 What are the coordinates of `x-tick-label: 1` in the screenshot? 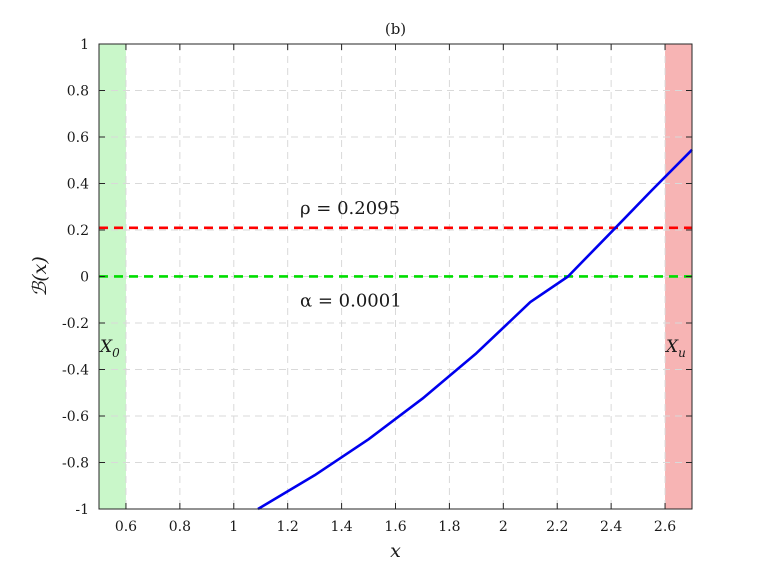 It's located at (233, 527).